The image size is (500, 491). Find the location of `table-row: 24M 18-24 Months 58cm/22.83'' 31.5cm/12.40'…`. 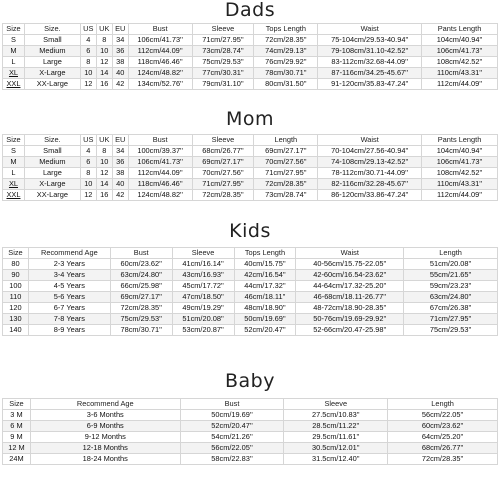

table-row: 24M 18-24 Months 58cm/22.83'' 31.5cm/12.40'… is located at coordinates (250, 459).